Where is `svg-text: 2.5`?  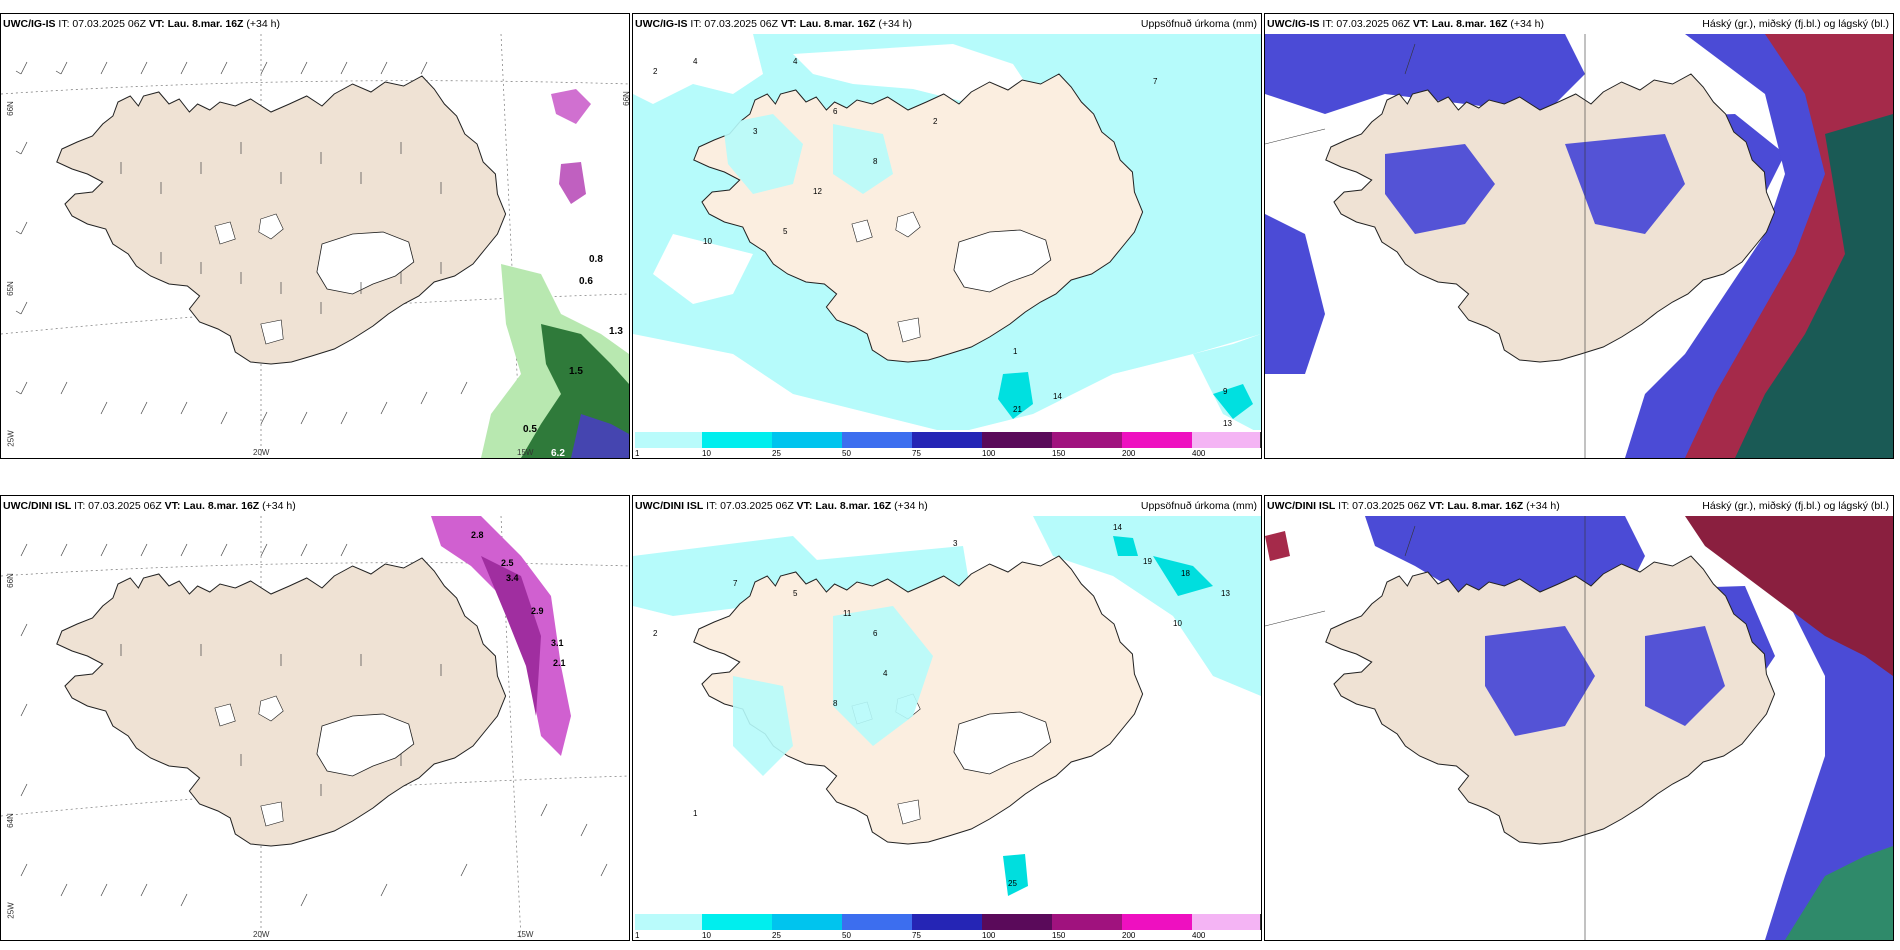
svg-text: 2.5 is located at coordinates (507, 563).